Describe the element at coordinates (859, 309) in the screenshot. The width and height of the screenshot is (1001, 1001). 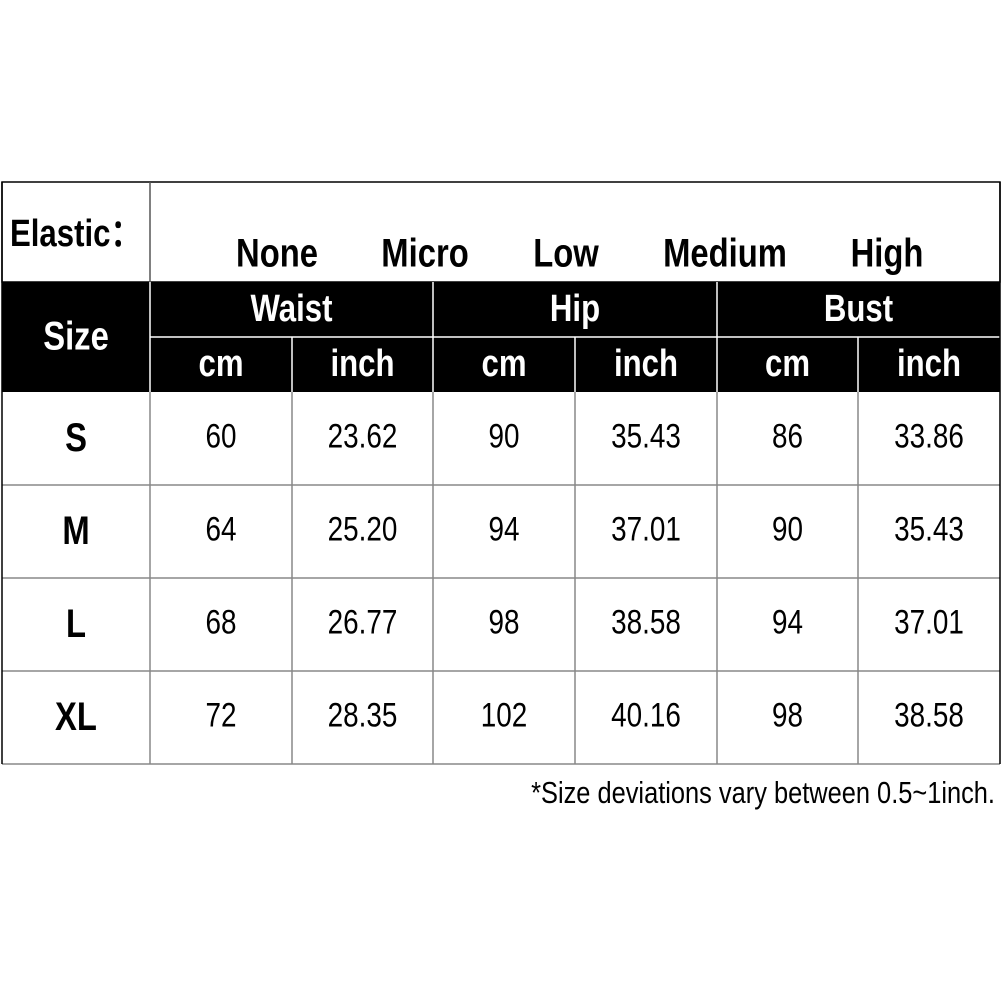
I see `group-header: Bust` at that location.